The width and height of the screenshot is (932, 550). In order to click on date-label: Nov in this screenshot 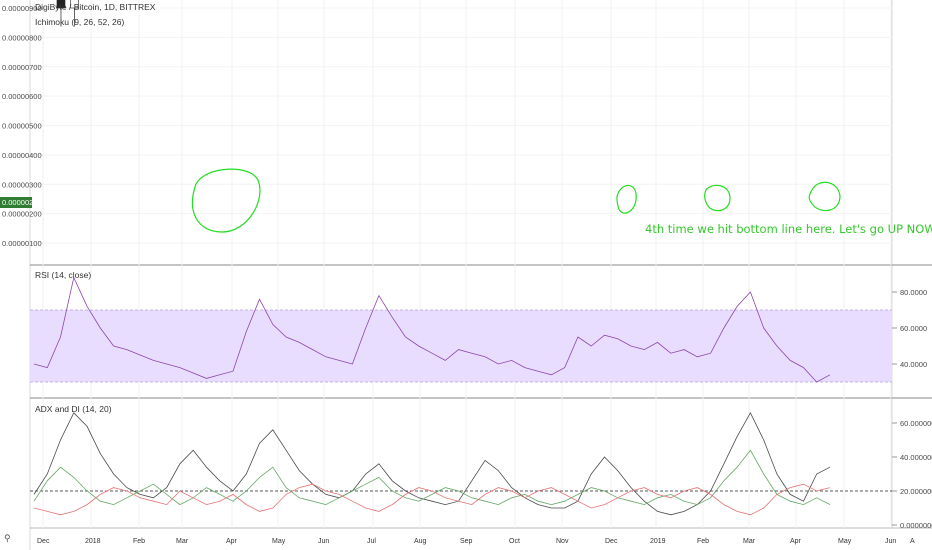, I will do `click(562, 541)`.